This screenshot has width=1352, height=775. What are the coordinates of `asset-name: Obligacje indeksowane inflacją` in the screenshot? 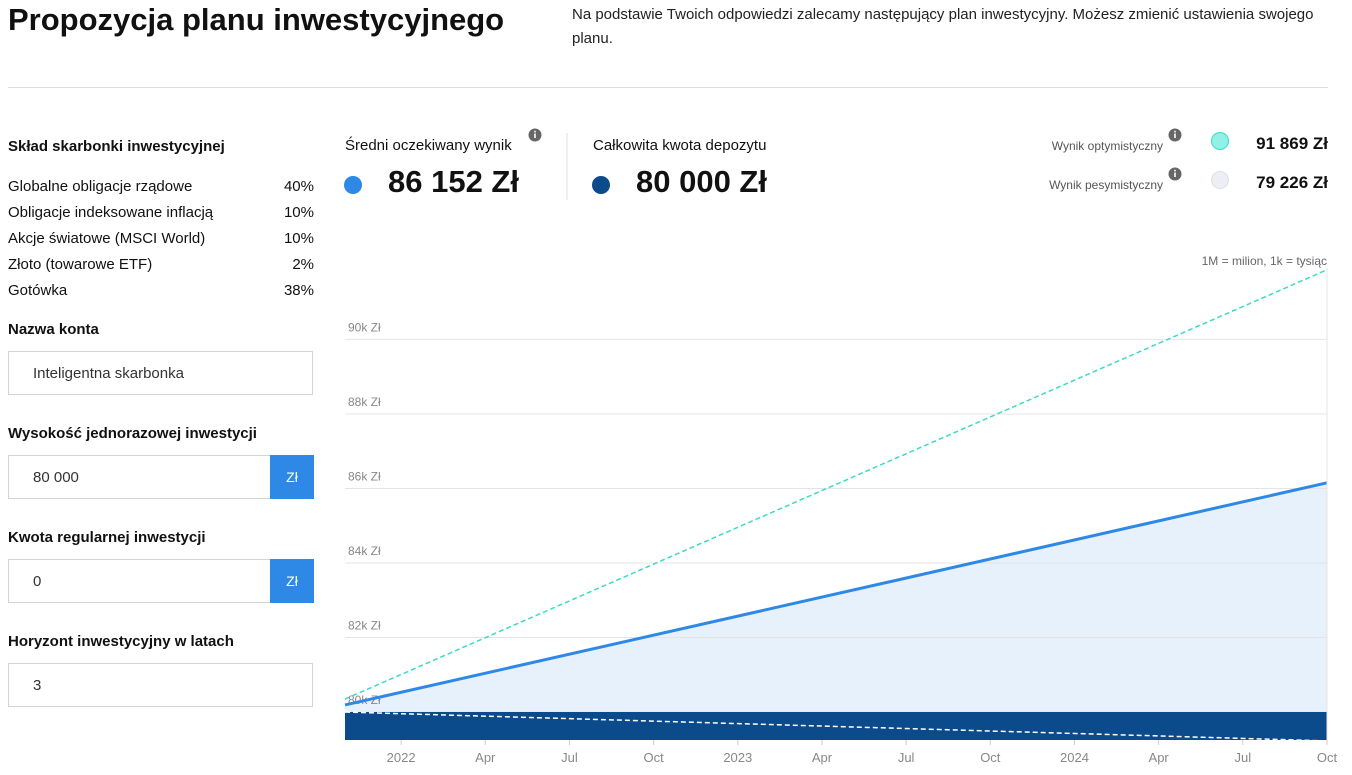 It's located at (111, 212).